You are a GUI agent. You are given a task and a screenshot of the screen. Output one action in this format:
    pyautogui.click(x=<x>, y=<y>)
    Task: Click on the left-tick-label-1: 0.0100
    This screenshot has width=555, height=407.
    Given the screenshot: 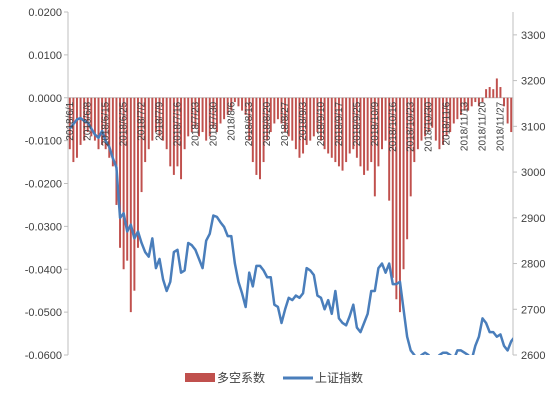 What is the action you would take?
    pyautogui.click(x=45, y=56)
    